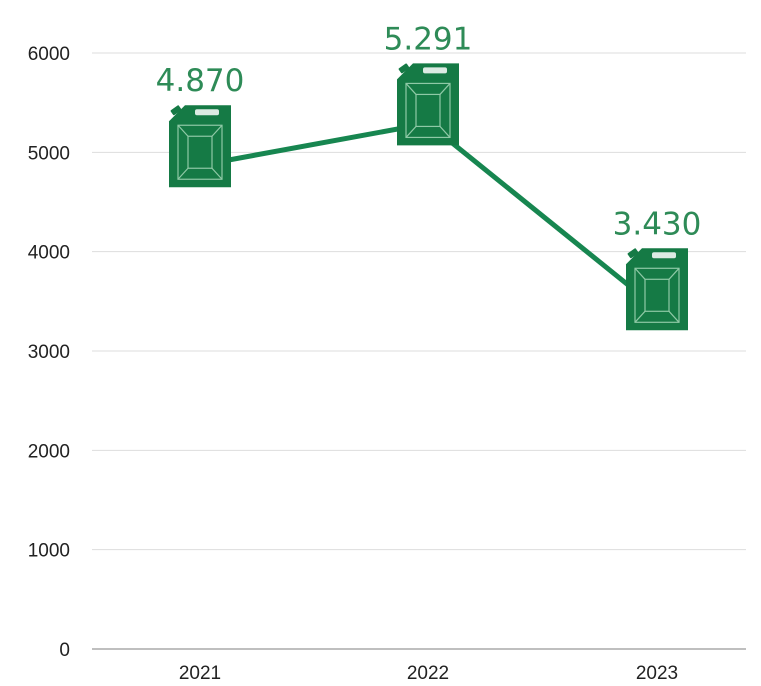  I want to click on x-axis-tick-labels: 2021 2022 2023, so click(428, 673).